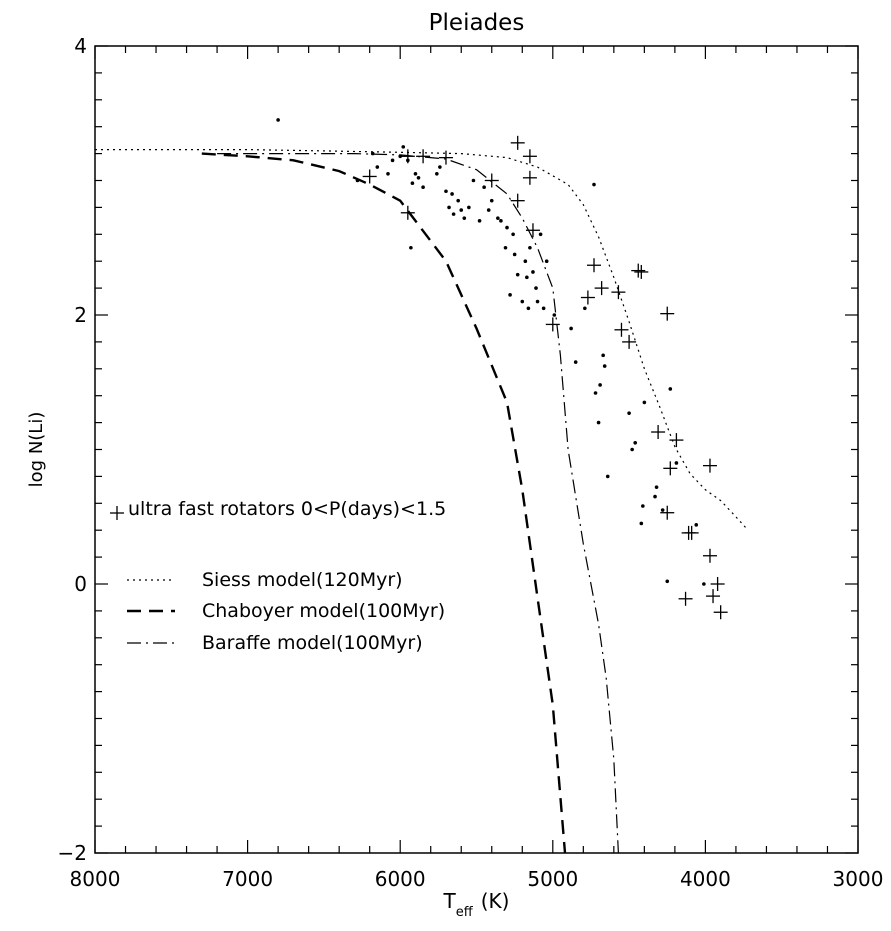 The width and height of the screenshot is (891, 931). Describe the element at coordinates (287, 509) in the screenshot. I see `legend-label-rotators: ultra fast rotators 0<P(days)<1.5` at that location.